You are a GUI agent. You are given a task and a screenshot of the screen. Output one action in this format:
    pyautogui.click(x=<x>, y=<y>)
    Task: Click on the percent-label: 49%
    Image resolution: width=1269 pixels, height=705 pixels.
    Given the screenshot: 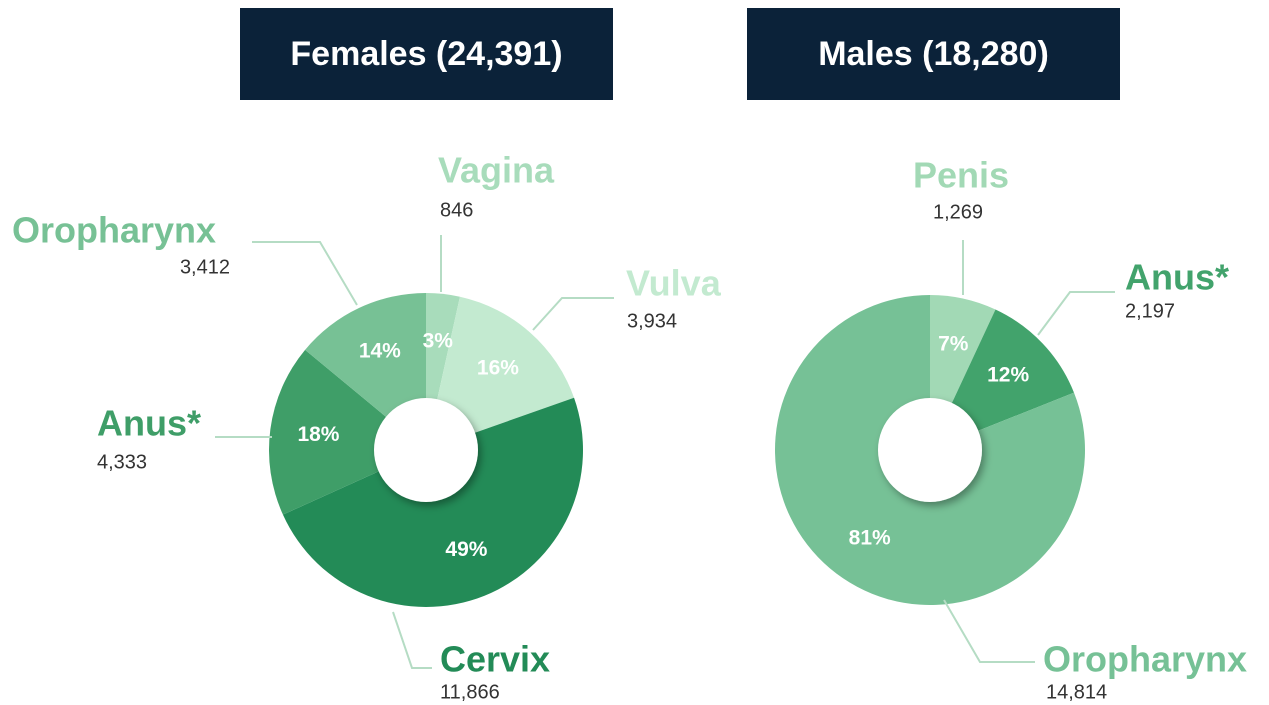 What is the action you would take?
    pyautogui.click(x=466, y=549)
    